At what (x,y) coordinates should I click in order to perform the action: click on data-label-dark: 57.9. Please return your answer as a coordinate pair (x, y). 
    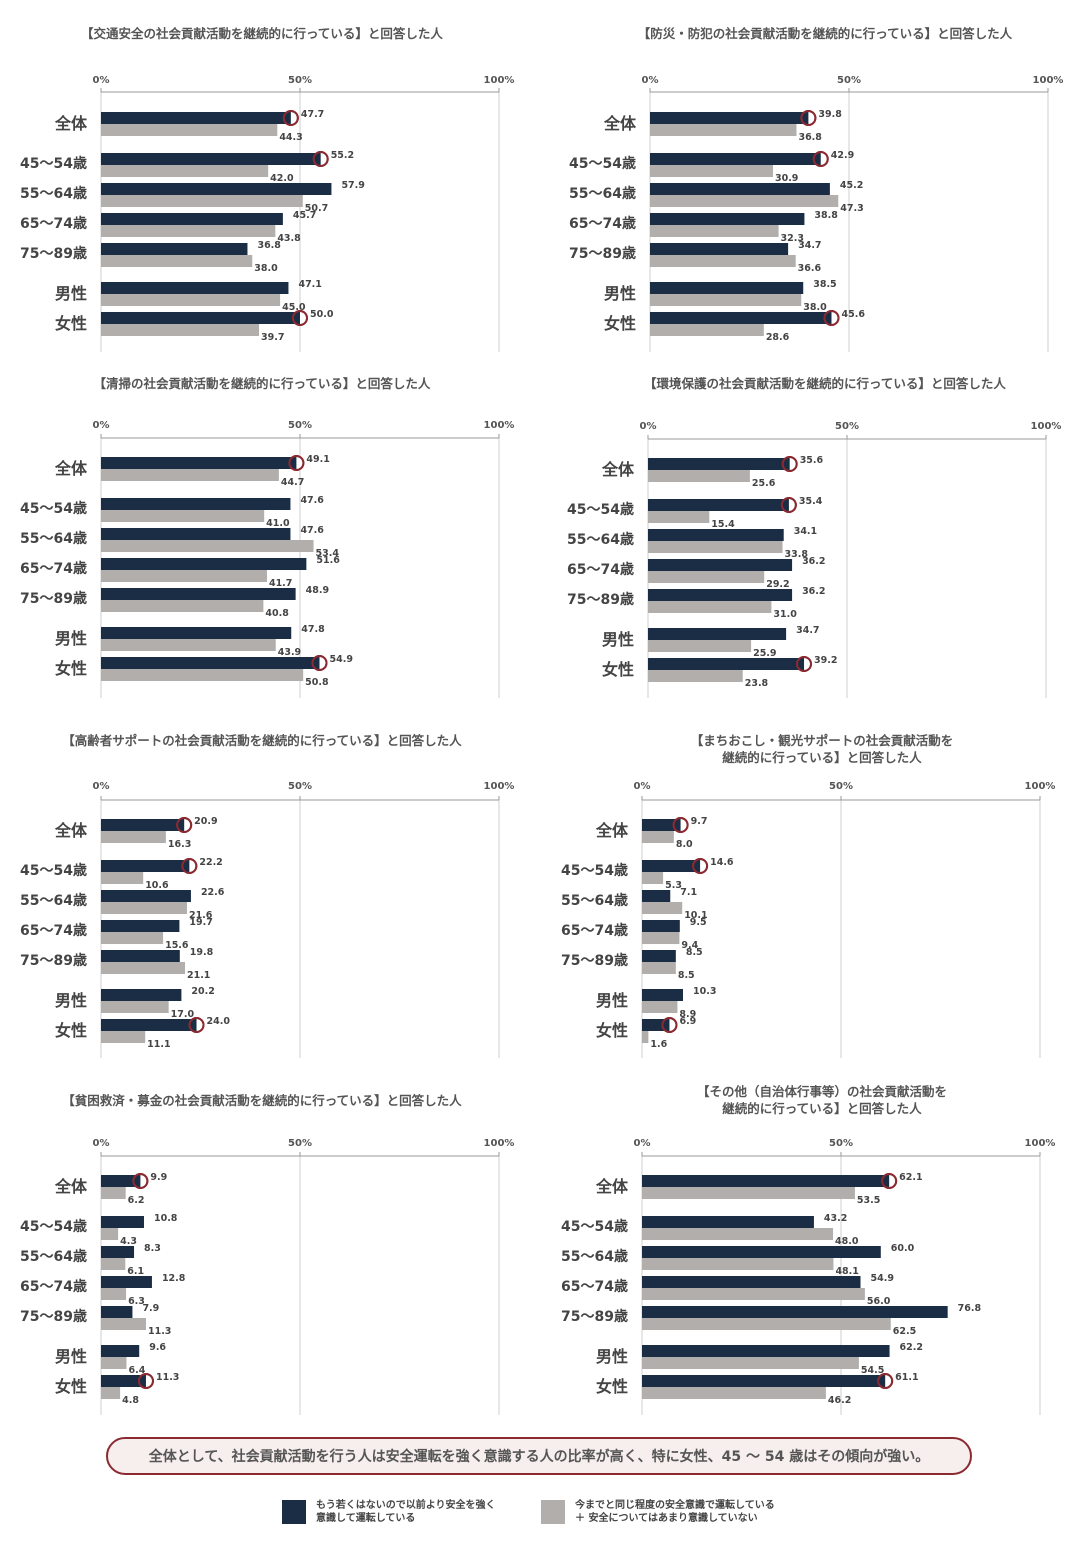
    Looking at the image, I should click on (352, 185).